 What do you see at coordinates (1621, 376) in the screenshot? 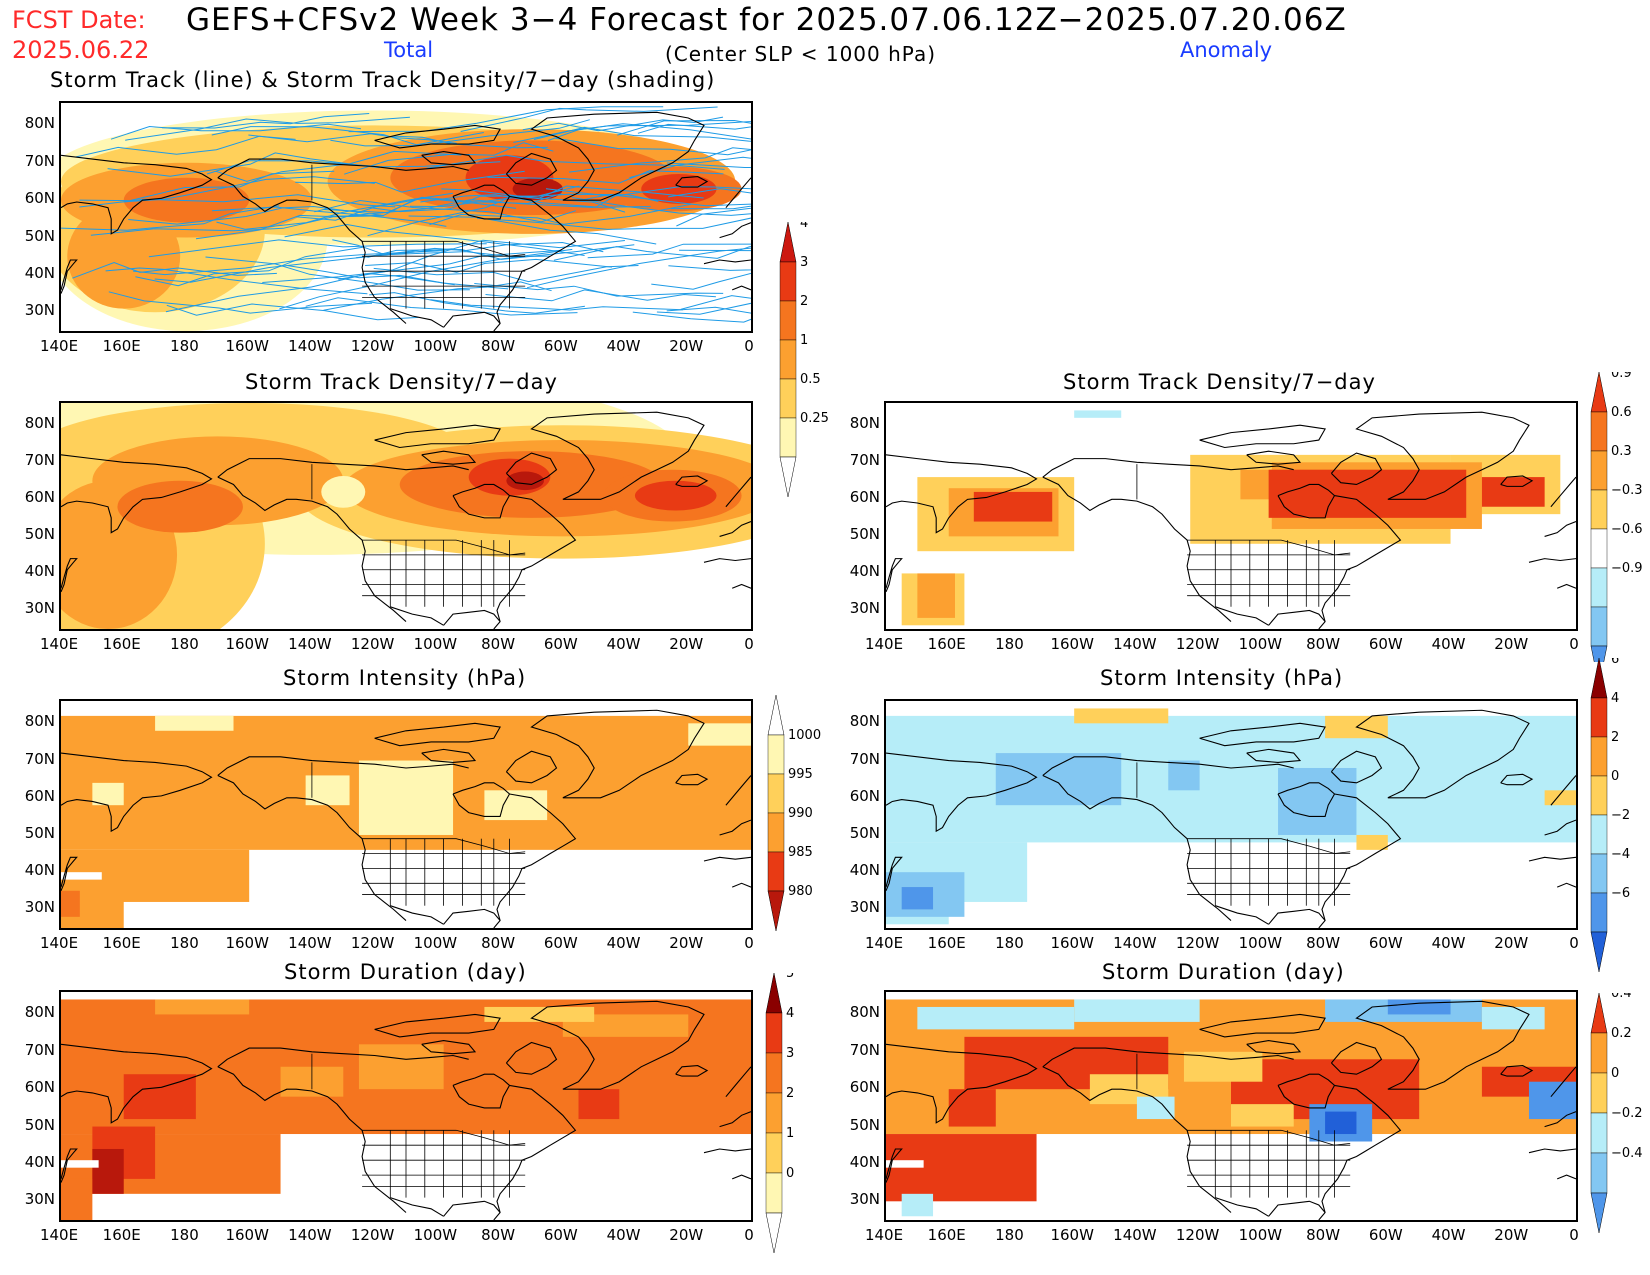
I see `colorbar-label: 0.9` at bounding box center [1621, 376].